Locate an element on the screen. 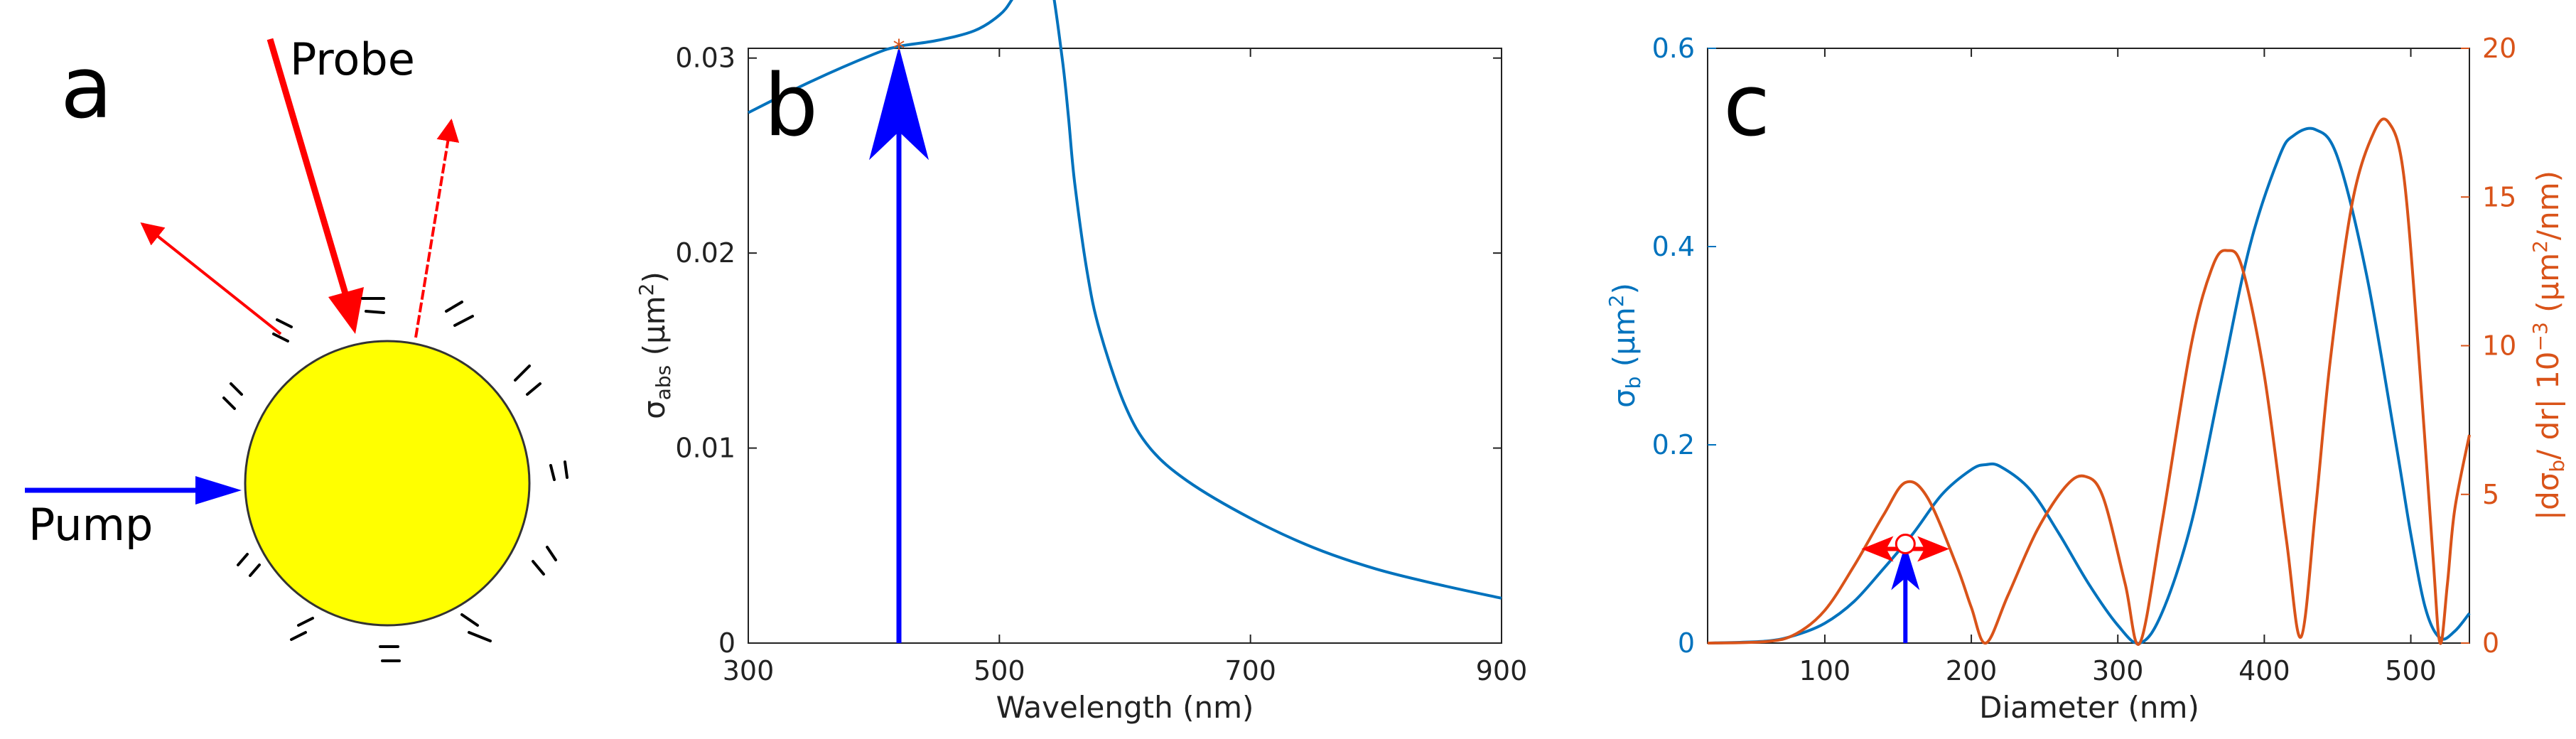 The width and height of the screenshot is (2576, 739). panel-c-ylabel-left: σb (μm2) is located at coordinates (1625, 345).